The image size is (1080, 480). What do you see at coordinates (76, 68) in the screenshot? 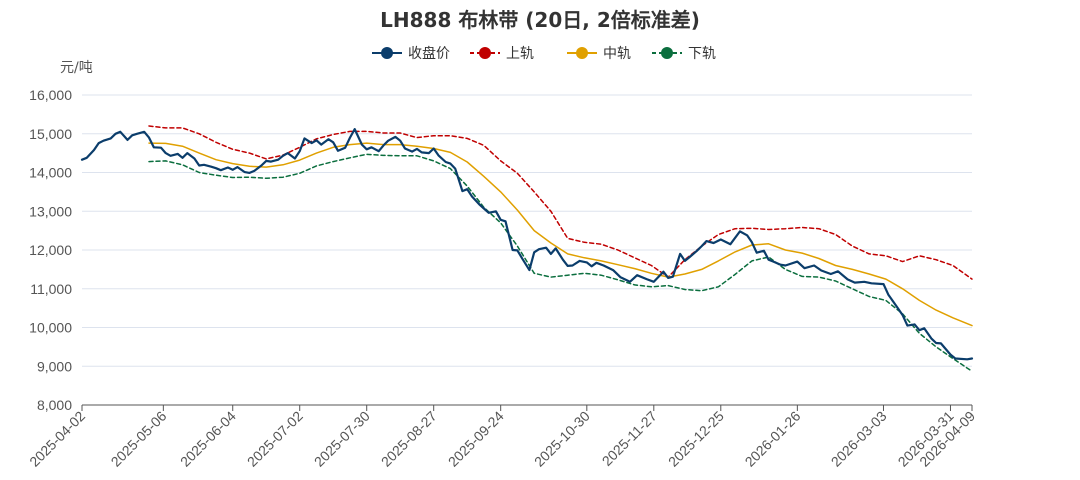
I see `y-unit-label: 元/吨` at bounding box center [76, 68].